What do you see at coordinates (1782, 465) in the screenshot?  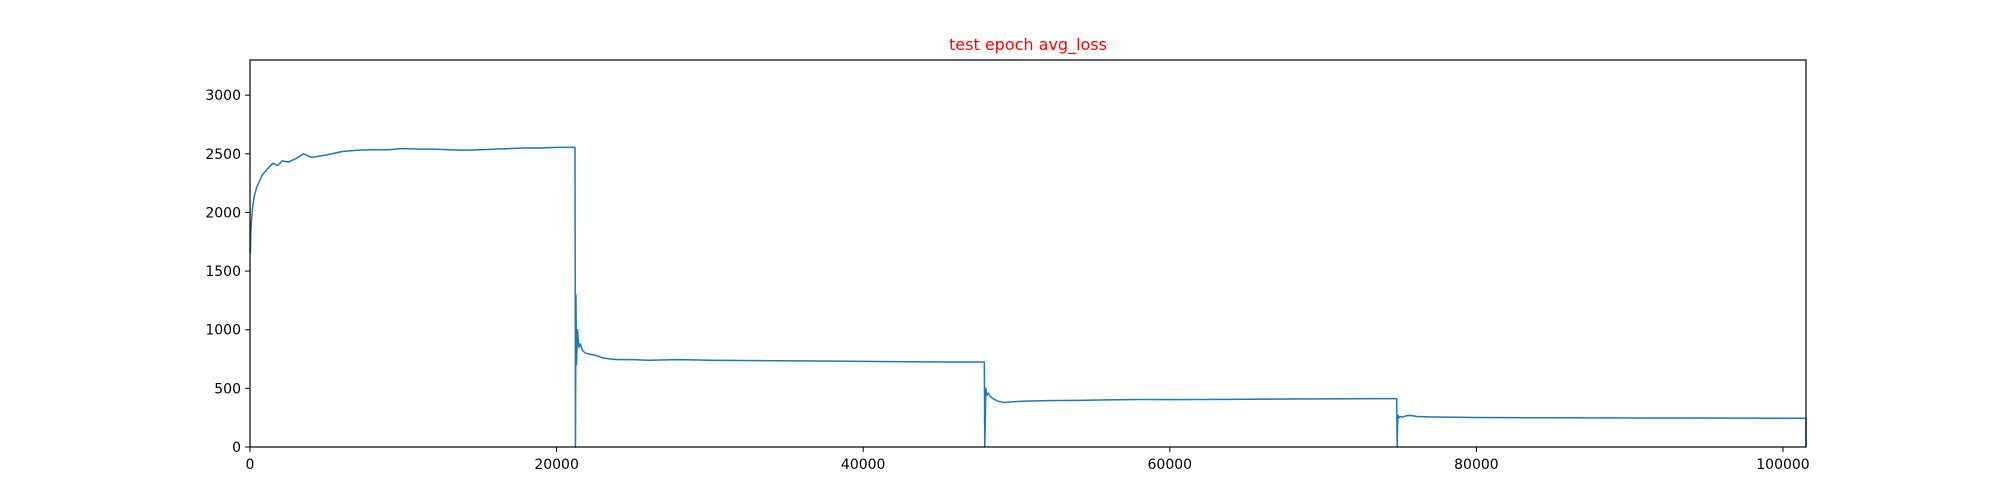 I see `x-tick-label: 100000` at bounding box center [1782, 465].